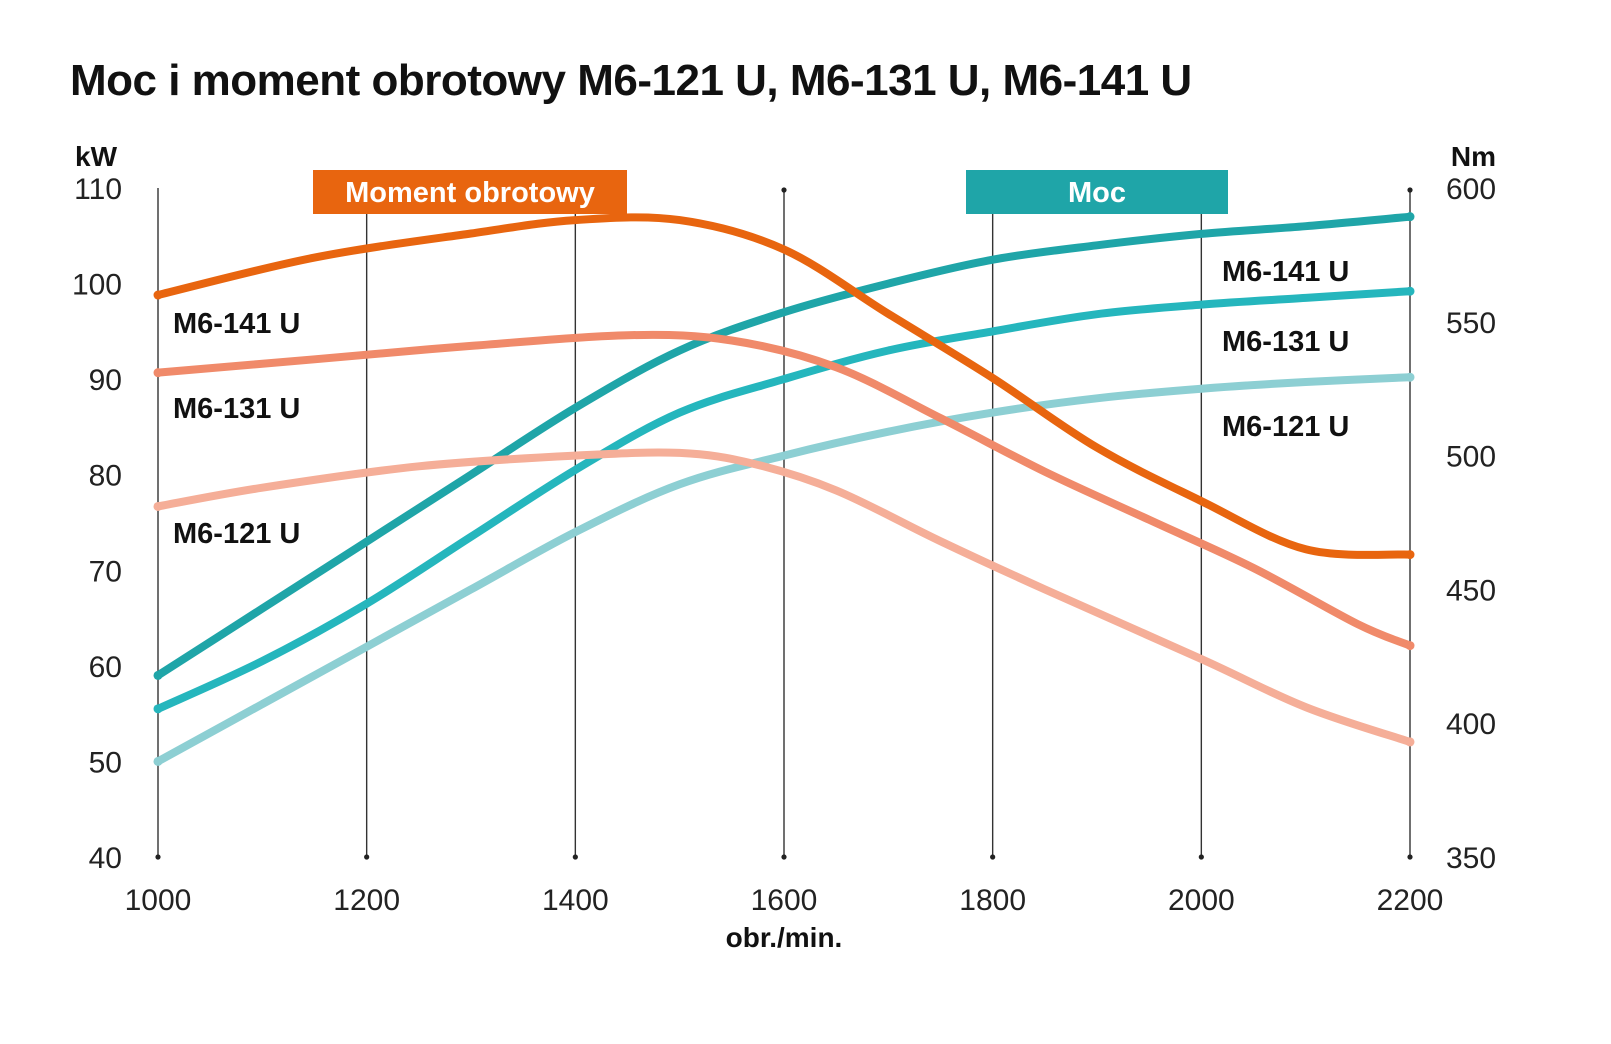 The height and width of the screenshot is (1044, 1611). I want to click on series-label-right: M6-131 U, so click(1285, 342).